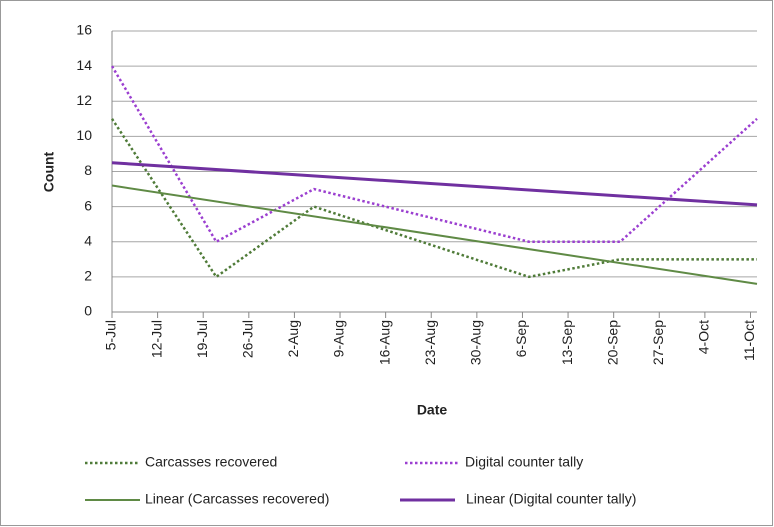 The image size is (774, 527). I want to click on y-axis-title: Count, so click(49, 171).